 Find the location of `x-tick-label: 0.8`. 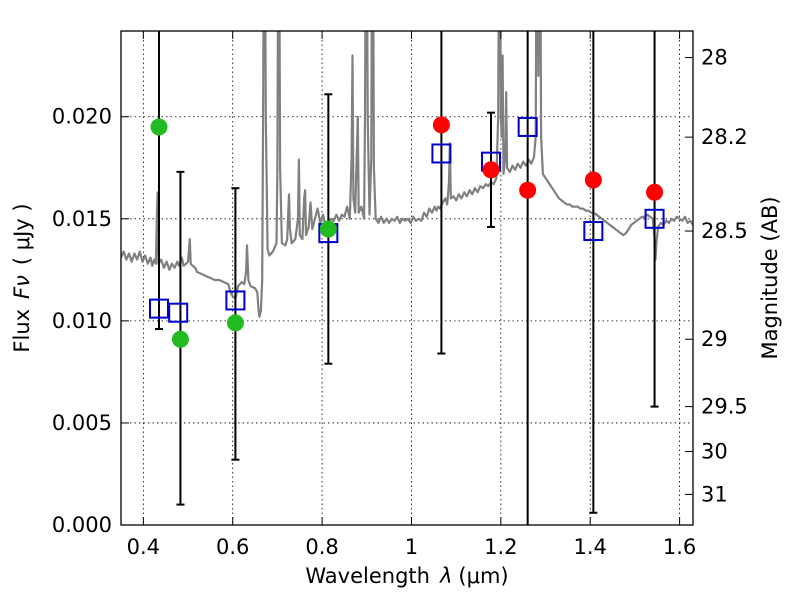

x-tick-label: 0.8 is located at coordinates (321, 547).